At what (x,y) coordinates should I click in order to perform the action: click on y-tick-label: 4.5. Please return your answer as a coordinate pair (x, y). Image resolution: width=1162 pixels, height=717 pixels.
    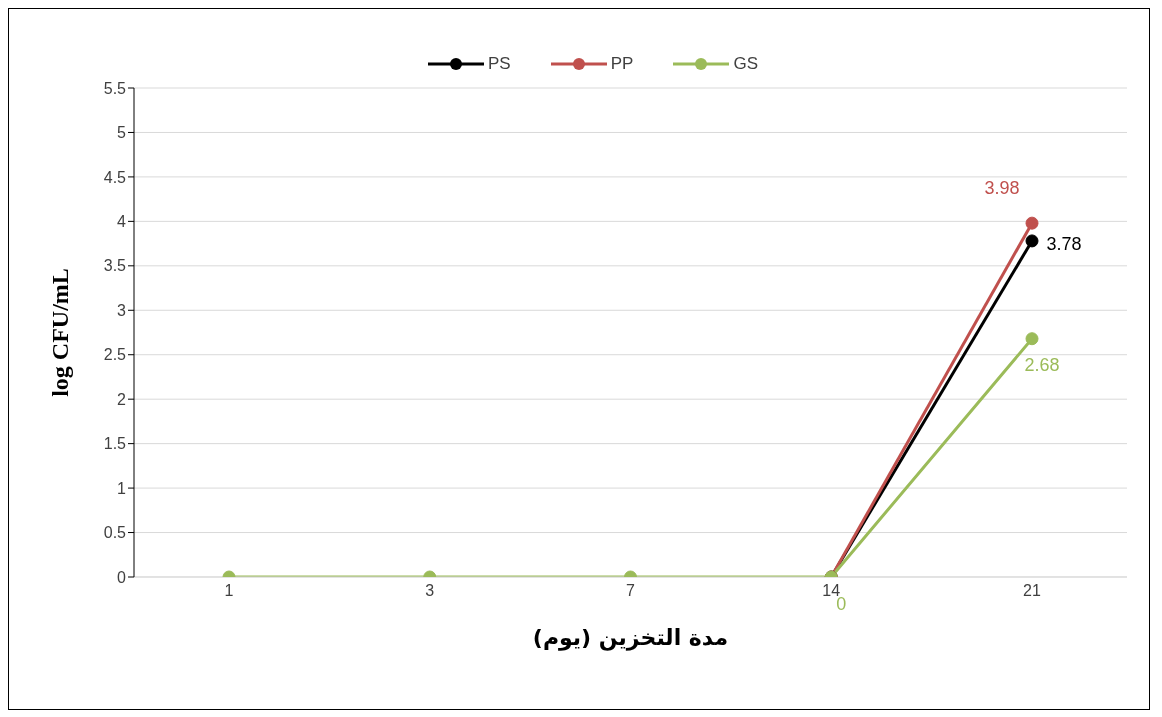
    Looking at the image, I should click on (115, 177).